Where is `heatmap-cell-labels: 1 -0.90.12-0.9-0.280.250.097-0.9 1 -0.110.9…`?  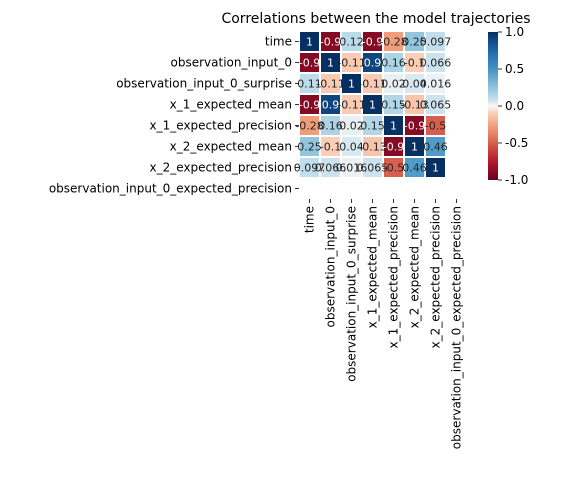 heatmap-cell-labels: 1 -0.90.12-0.9-0.280.250.097-0.9 1 -0.110.9… is located at coordinates (373, 105).